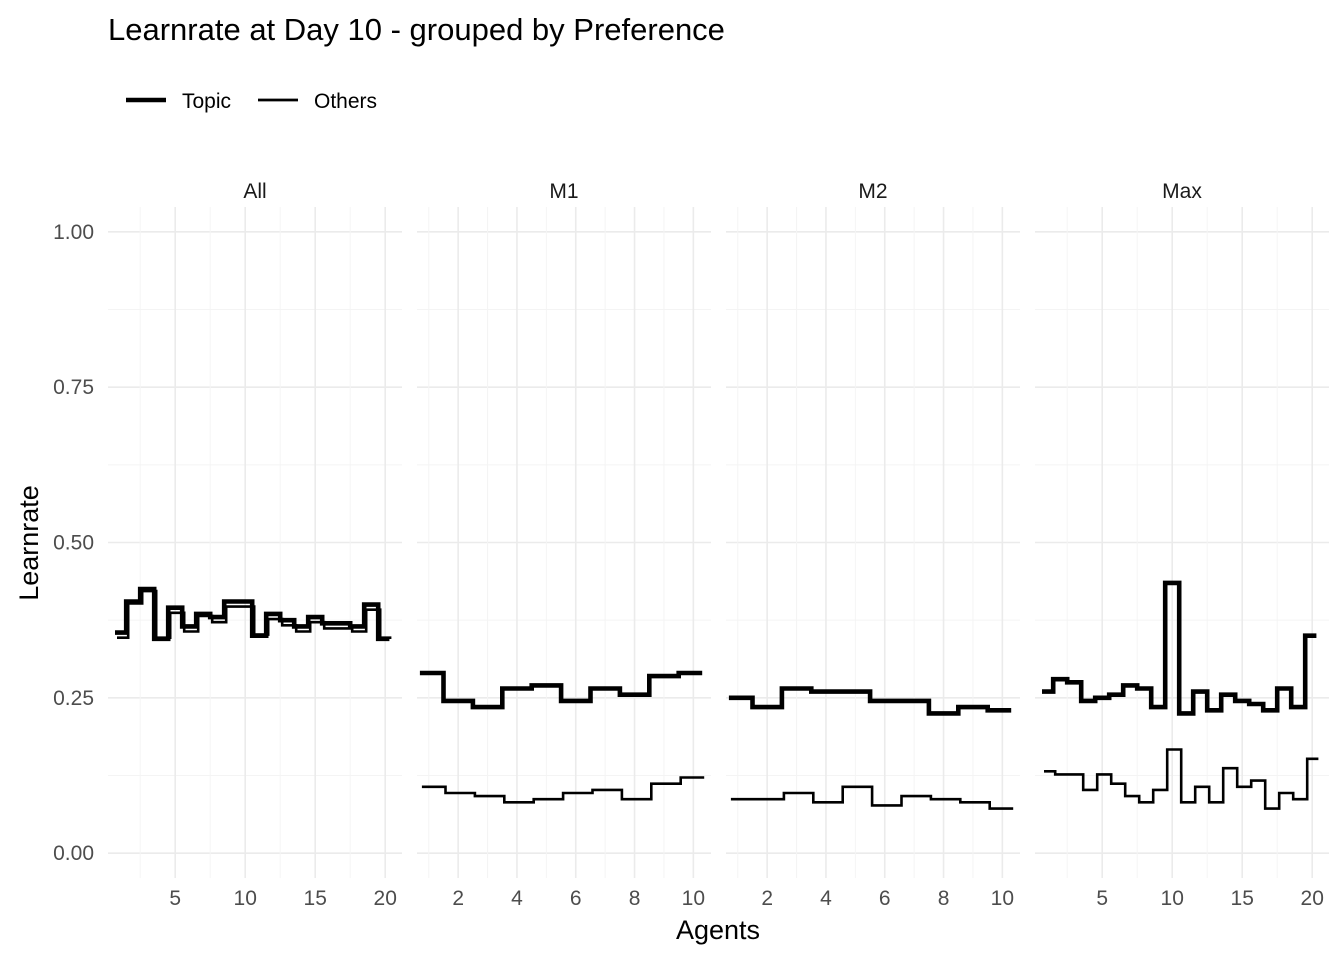 The image size is (1344, 960). Describe the element at coordinates (872, 191) in the screenshot. I see `strip-label: M2` at that location.